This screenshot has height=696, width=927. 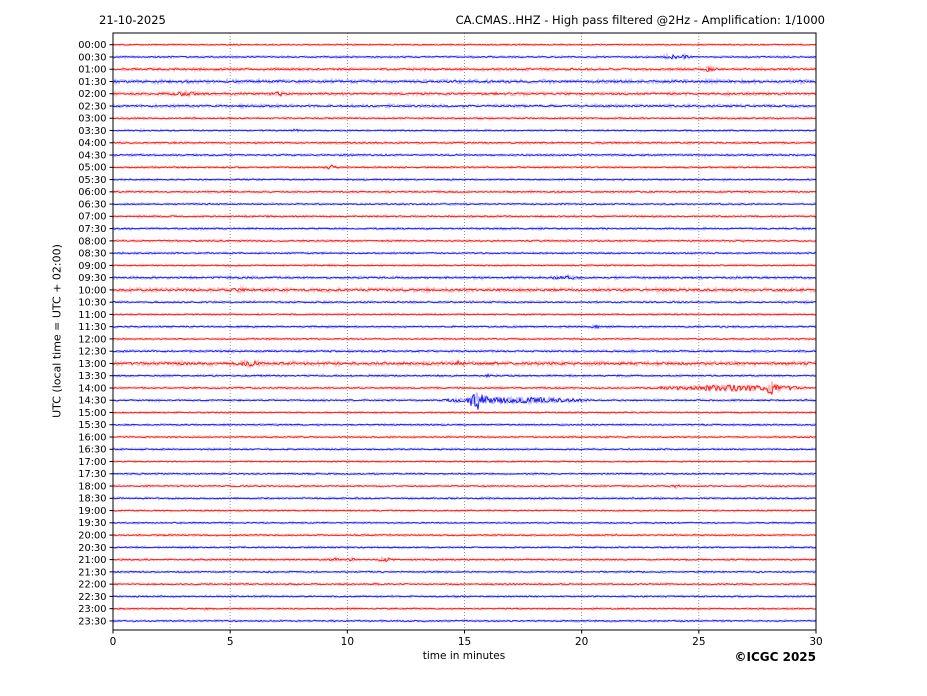 I want to click on y-tick-label: 23:00, so click(x=92, y=609).